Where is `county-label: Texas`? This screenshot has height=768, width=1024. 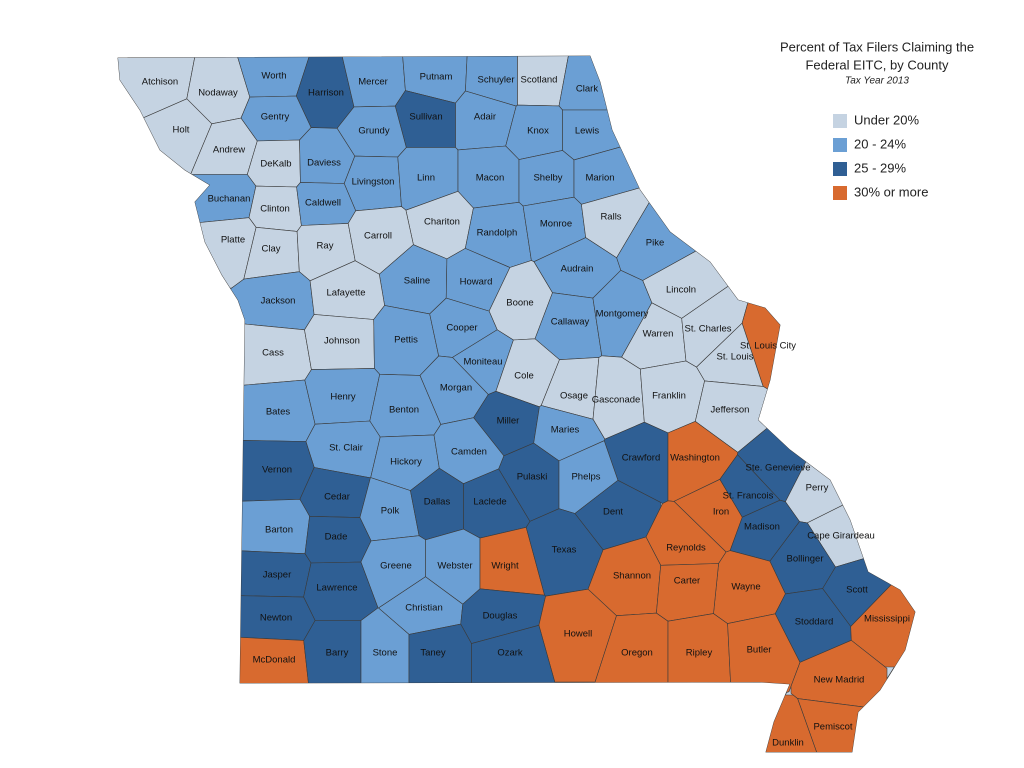 county-label: Texas is located at coordinates (564, 550).